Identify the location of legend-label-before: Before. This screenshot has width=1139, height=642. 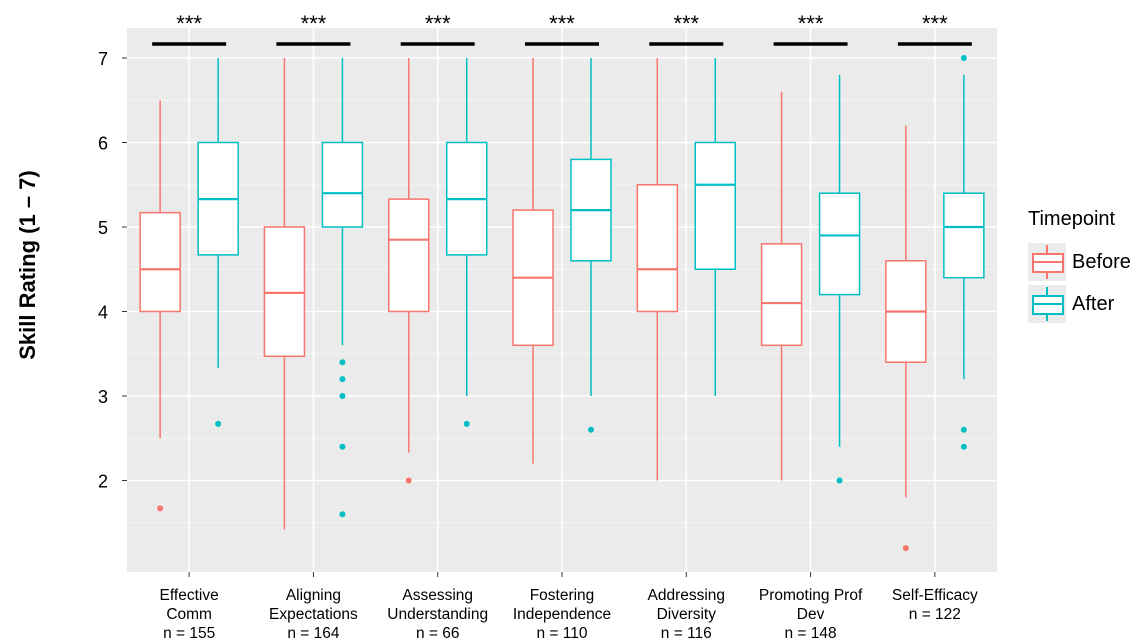
(1101, 261).